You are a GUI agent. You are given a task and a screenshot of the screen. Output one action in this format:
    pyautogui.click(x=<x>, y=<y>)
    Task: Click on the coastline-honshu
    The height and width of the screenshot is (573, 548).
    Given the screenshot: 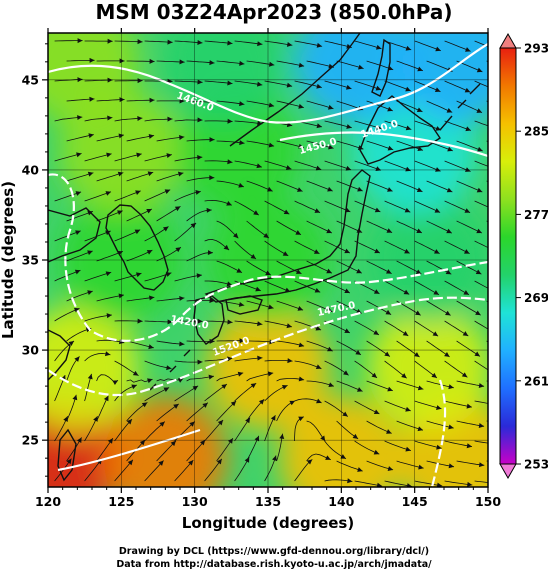 What is the action you would take?
    pyautogui.click(x=287, y=236)
    